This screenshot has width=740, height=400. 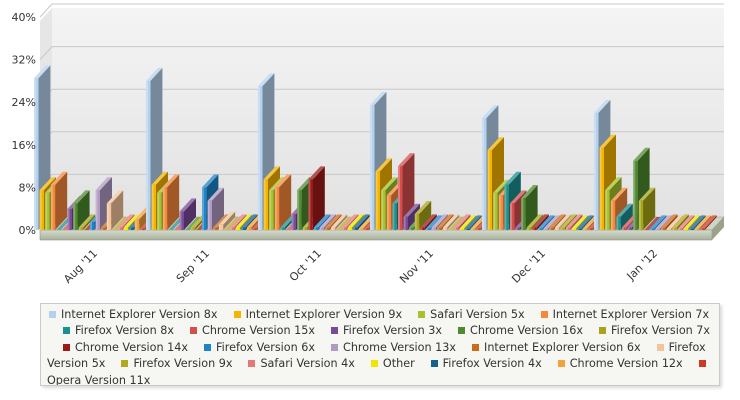 I want to click on legend-label: Chrome Version 13x, so click(x=400, y=347).